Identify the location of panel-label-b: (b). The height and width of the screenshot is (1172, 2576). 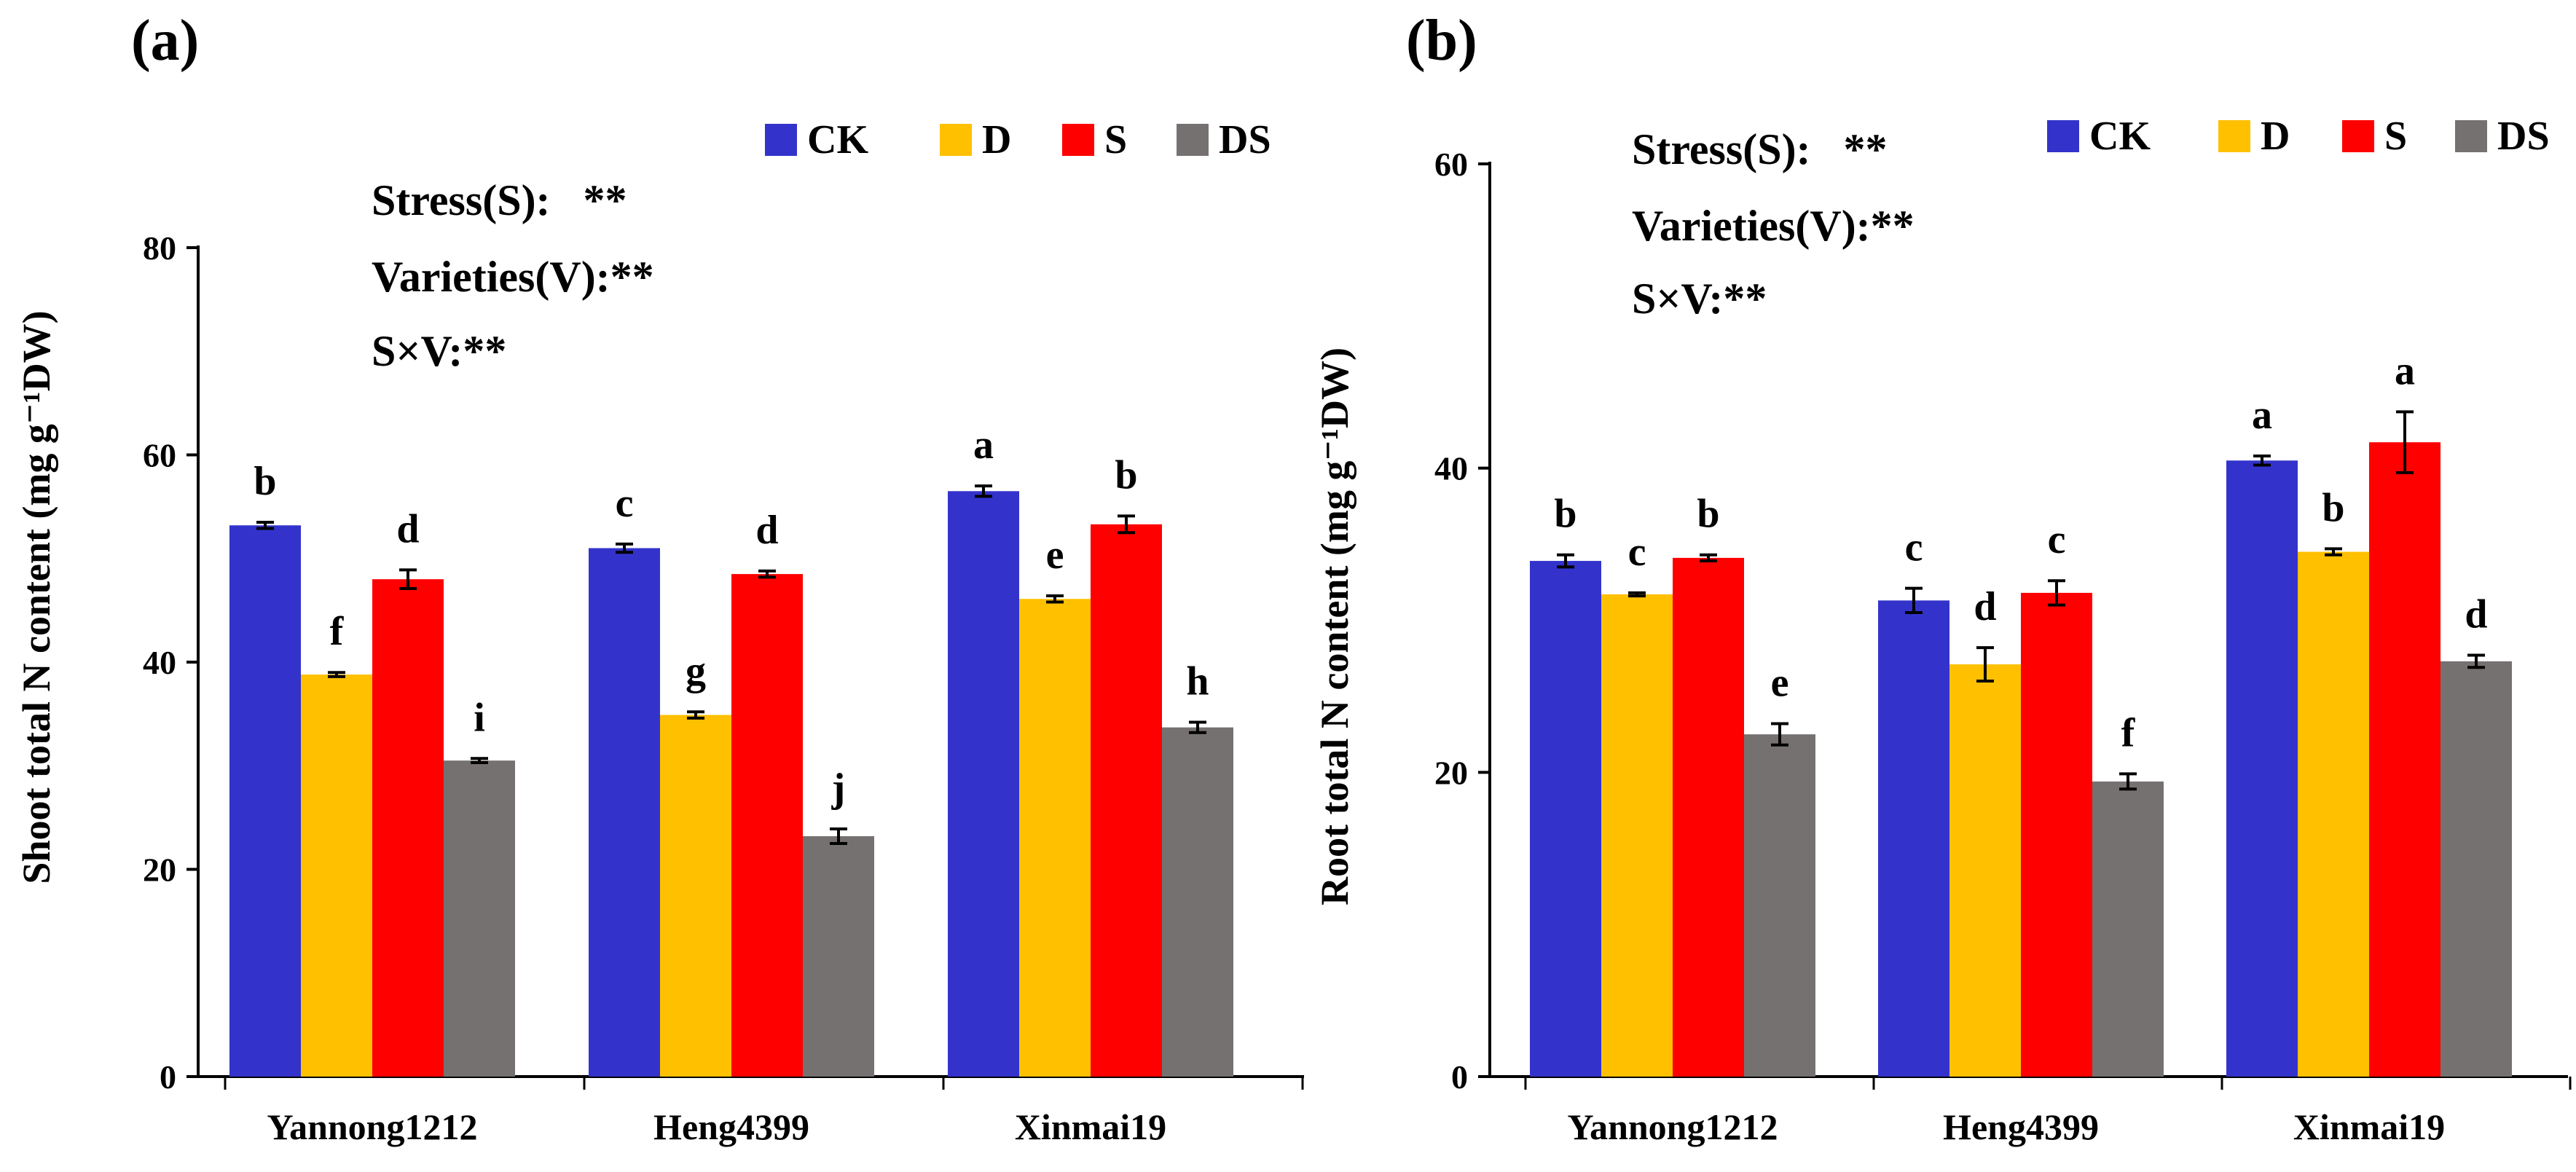
(1441, 41).